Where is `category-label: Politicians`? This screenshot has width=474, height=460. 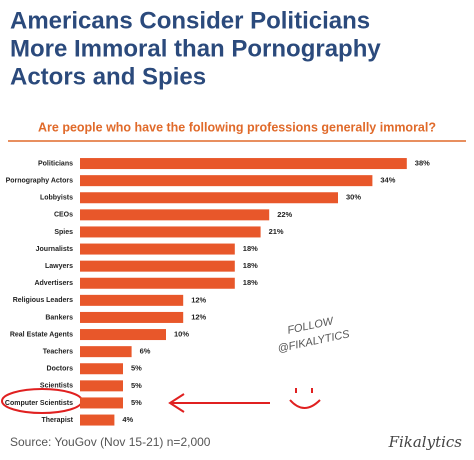 category-label: Politicians is located at coordinates (55, 163).